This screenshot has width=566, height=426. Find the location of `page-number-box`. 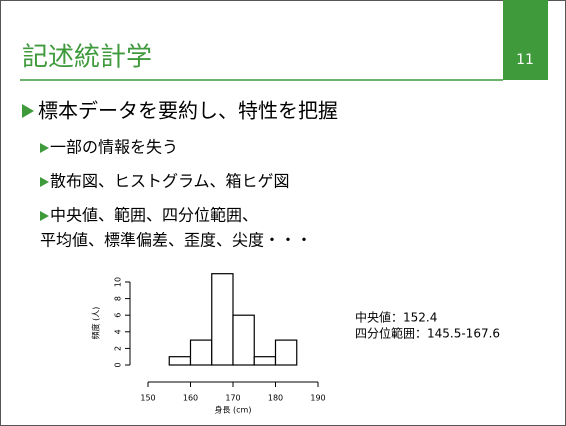

page-number-box is located at coordinates (525, 40).